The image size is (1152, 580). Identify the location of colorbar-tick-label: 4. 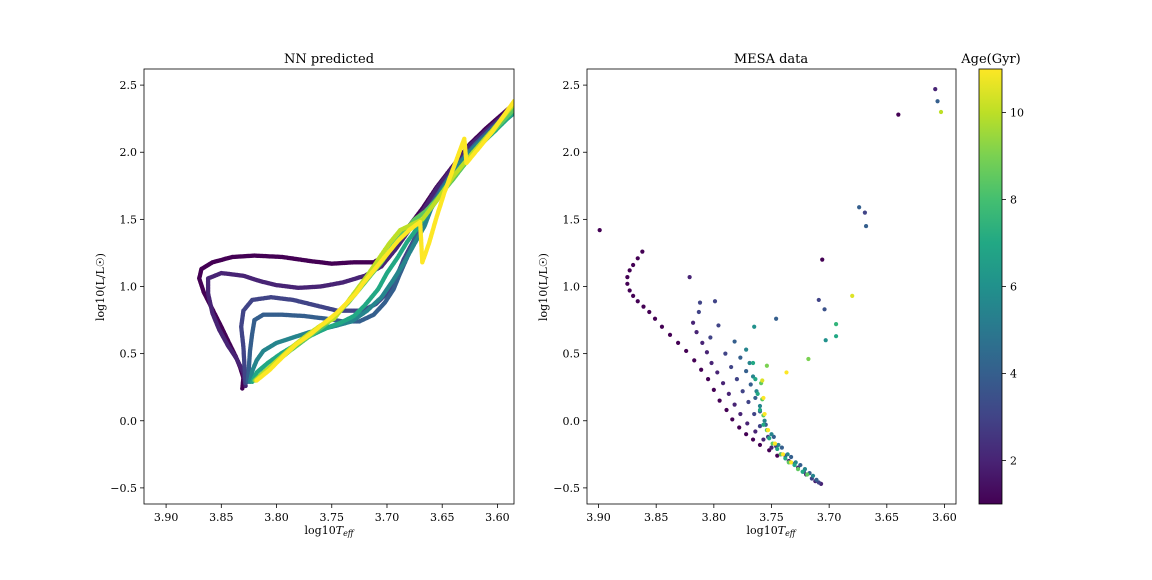
(1013, 374).